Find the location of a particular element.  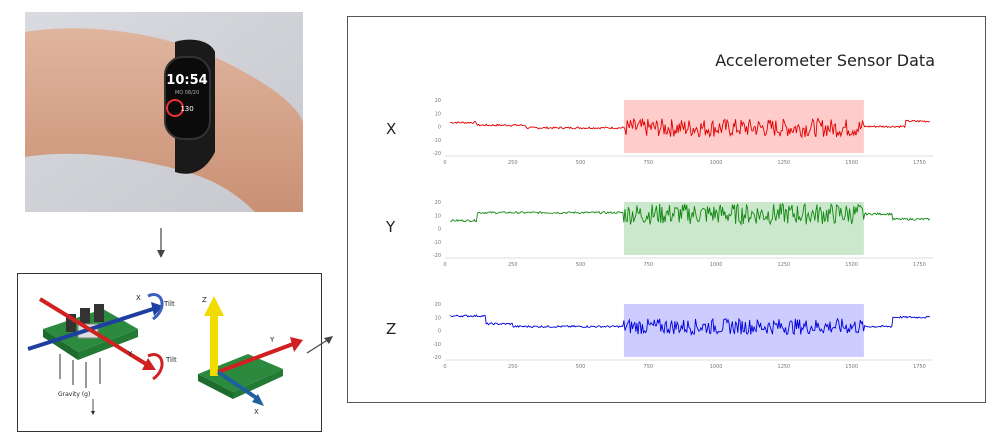

tilt-label-1: Tilt is located at coordinates (169, 304).